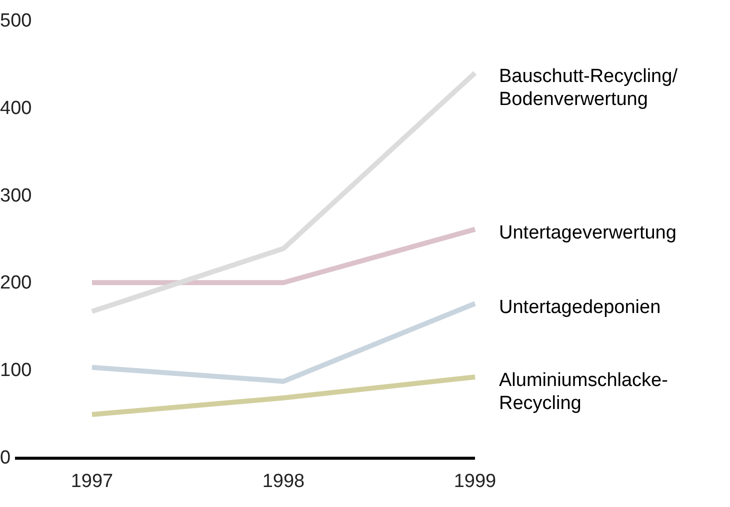  Describe the element at coordinates (16, 371) in the screenshot. I see `y-tick-label: 100` at that location.